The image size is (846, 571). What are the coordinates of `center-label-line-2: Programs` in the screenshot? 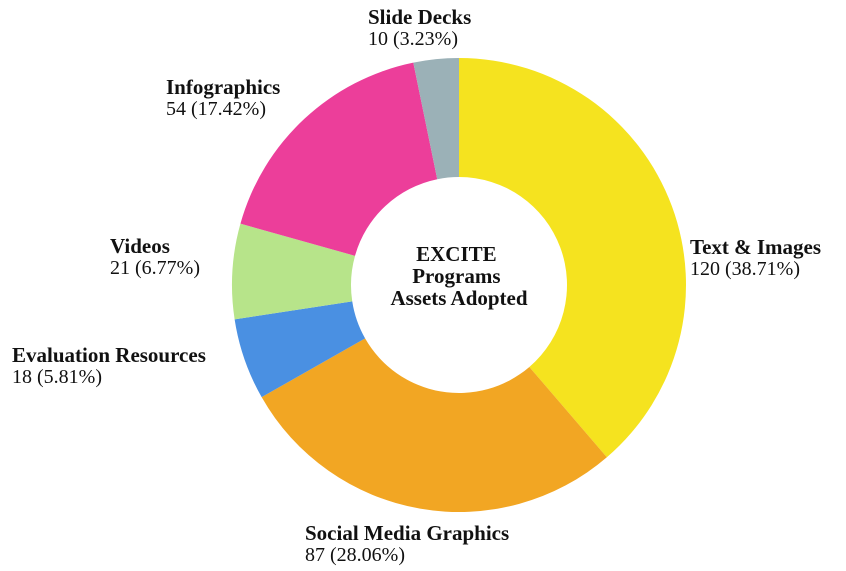 It's located at (456, 276).